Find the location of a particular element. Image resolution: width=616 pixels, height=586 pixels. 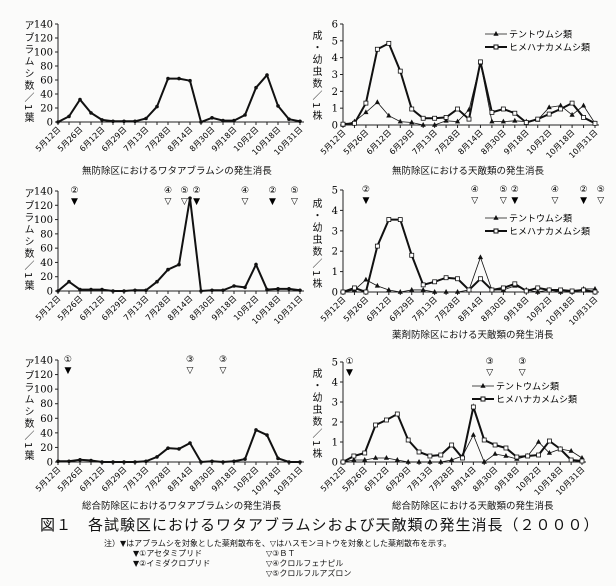

y-tick-label: 120 is located at coordinates (43, 206).